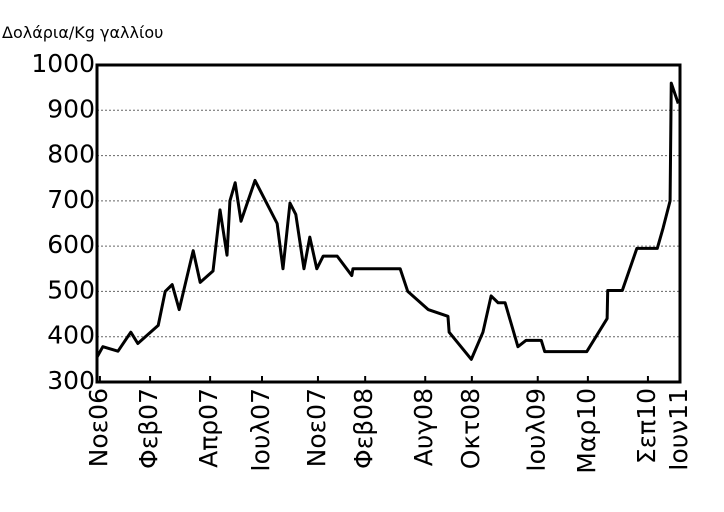 The image size is (724, 512). What do you see at coordinates (98, 427) in the screenshot?
I see `x-tick-label: Νοε06` at bounding box center [98, 427].